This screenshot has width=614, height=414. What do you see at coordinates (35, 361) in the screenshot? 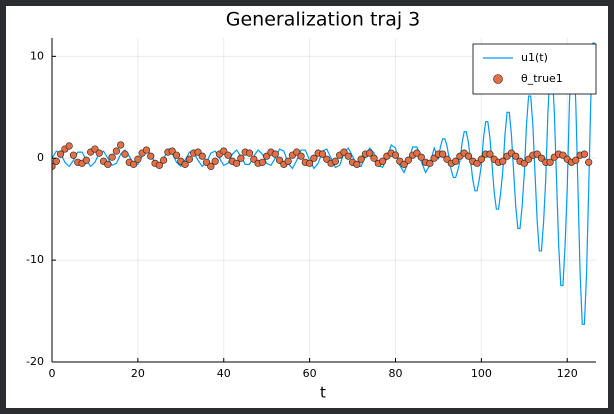
I see `y-tick-label: -20` at bounding box center [35, 361].